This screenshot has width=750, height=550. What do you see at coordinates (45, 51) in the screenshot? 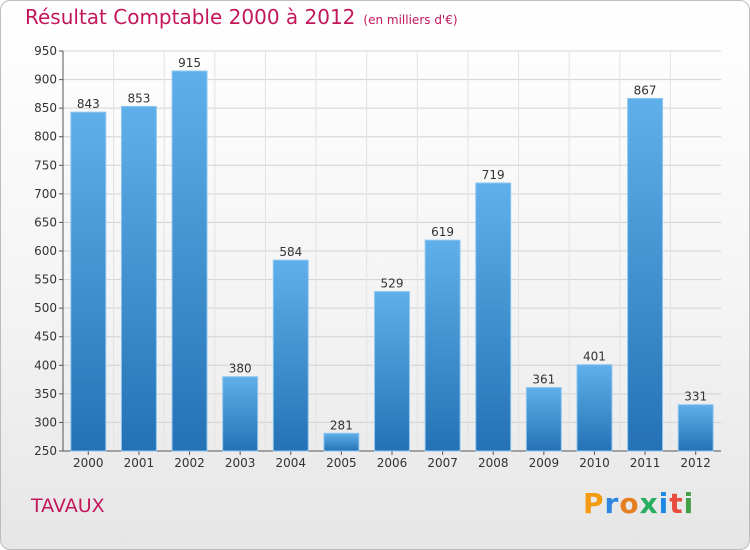
I see `y-tick-label: 950` at bounding box center [45, 51].